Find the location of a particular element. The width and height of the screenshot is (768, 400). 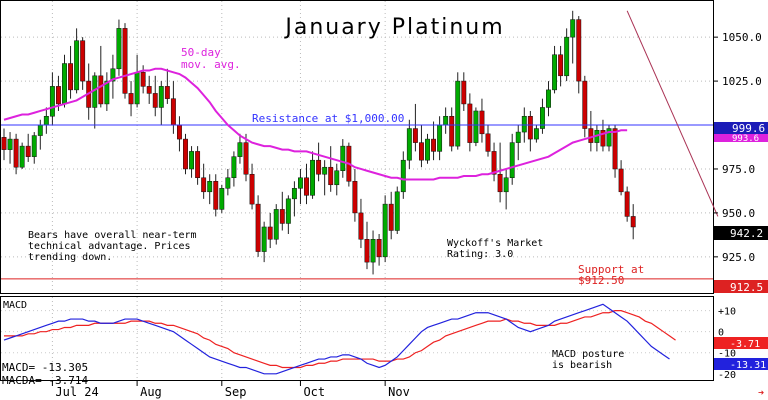

macd-posture-note: MACD posture is bearish is located at coordinates (588, 360).